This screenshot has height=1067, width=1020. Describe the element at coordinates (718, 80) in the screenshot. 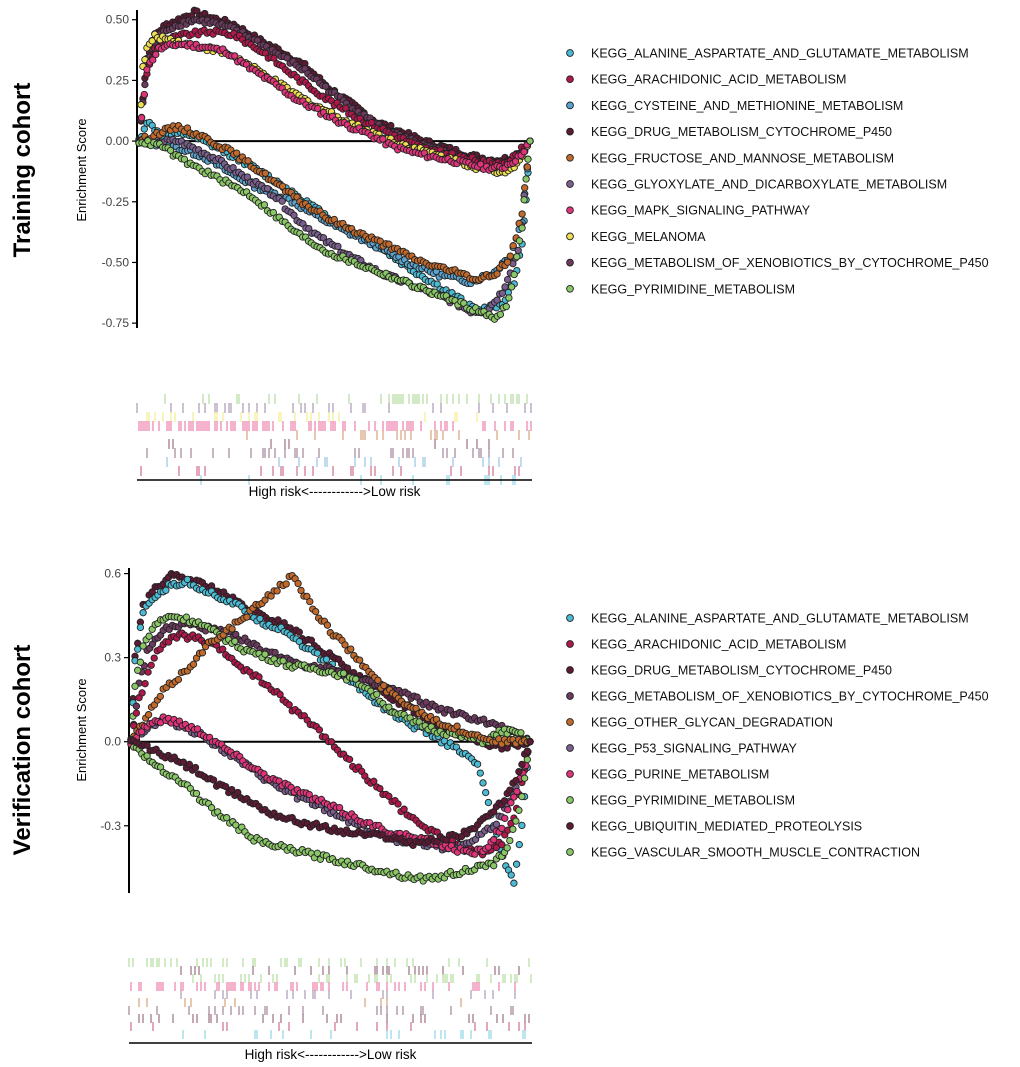

I see `legend-label: KEGG_ARACHIDONIC_ACID_METABOLISM` at that location.